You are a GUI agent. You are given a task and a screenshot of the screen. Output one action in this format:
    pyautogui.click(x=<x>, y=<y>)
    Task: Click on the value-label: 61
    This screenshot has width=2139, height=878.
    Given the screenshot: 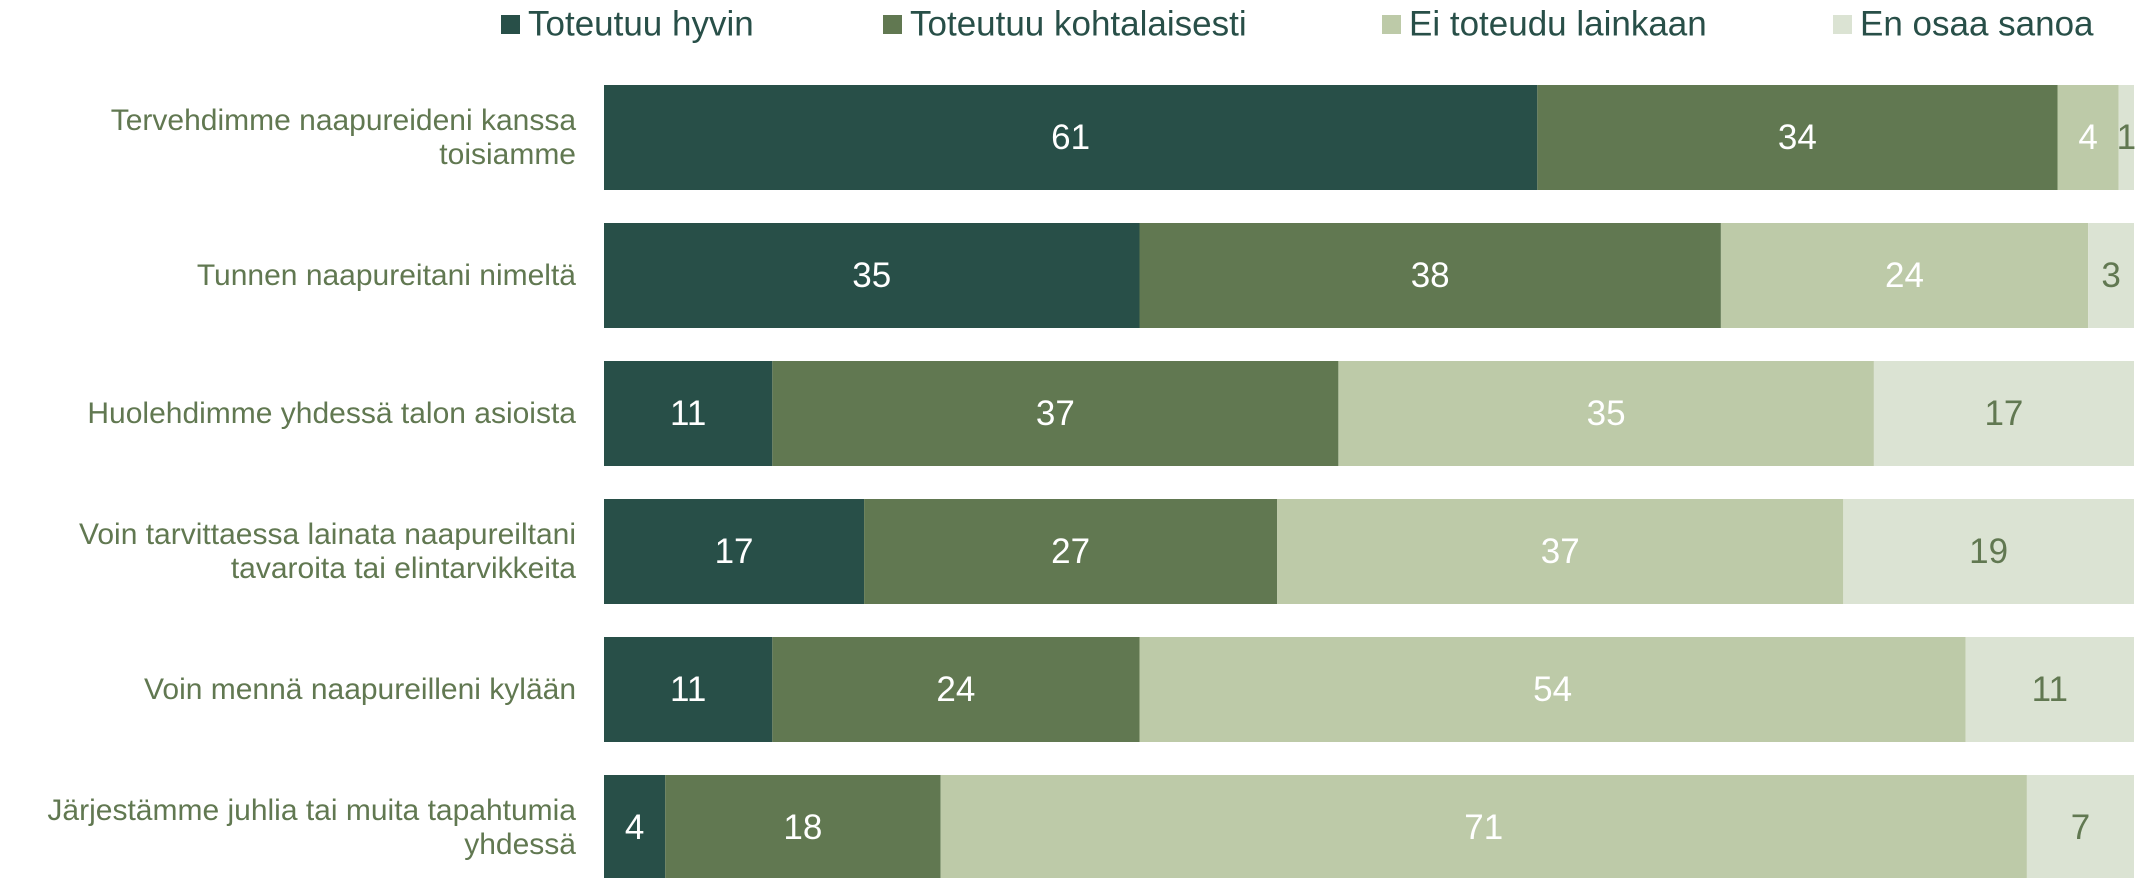 What is the action you would take?
    pyautogui.click(x=1070, y=137)
    